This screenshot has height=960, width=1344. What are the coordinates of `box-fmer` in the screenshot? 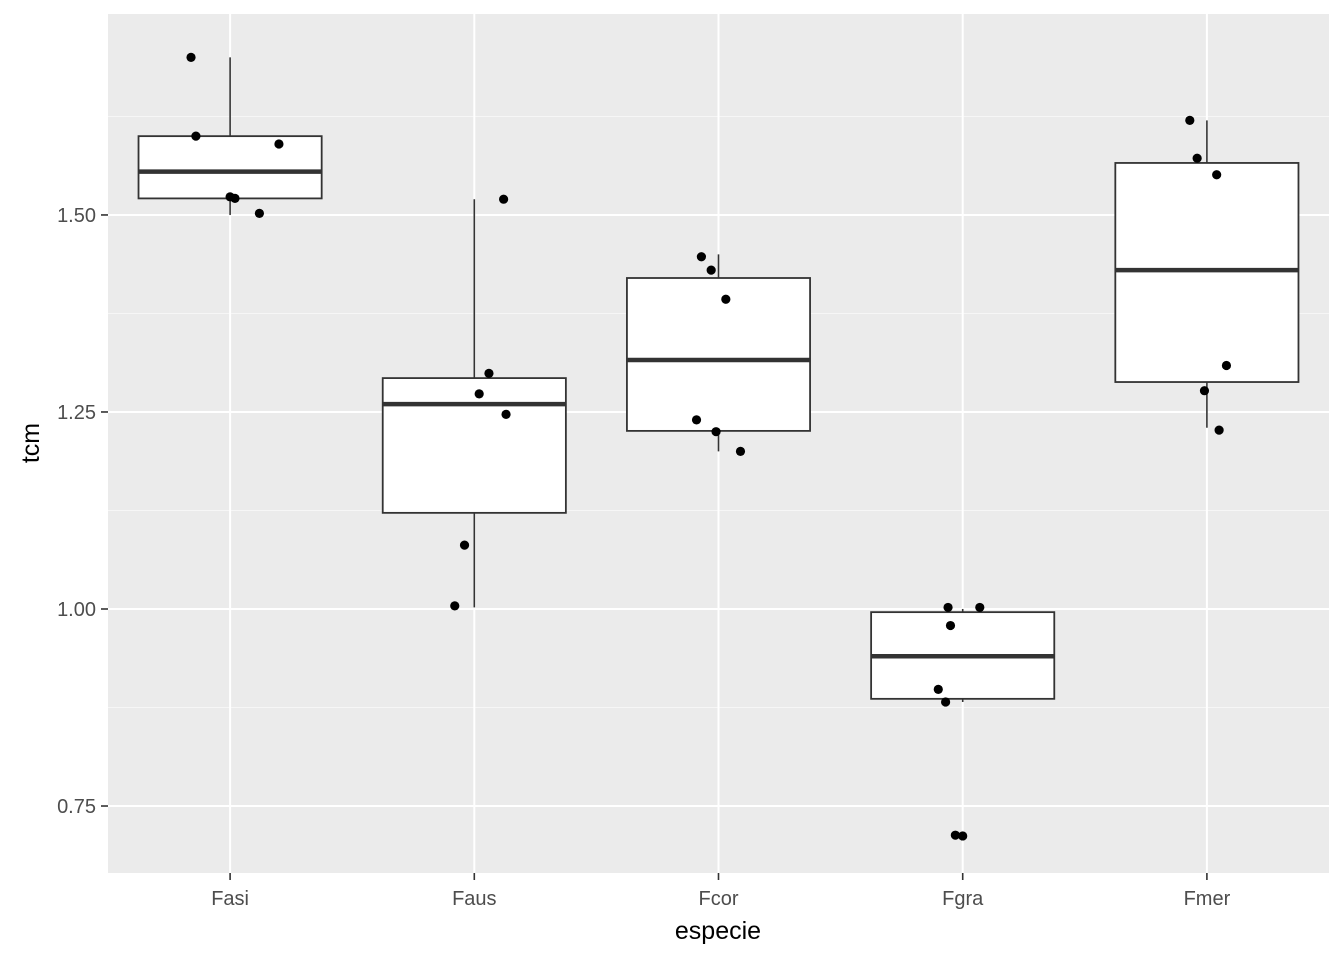 It's located at (1207, 274).